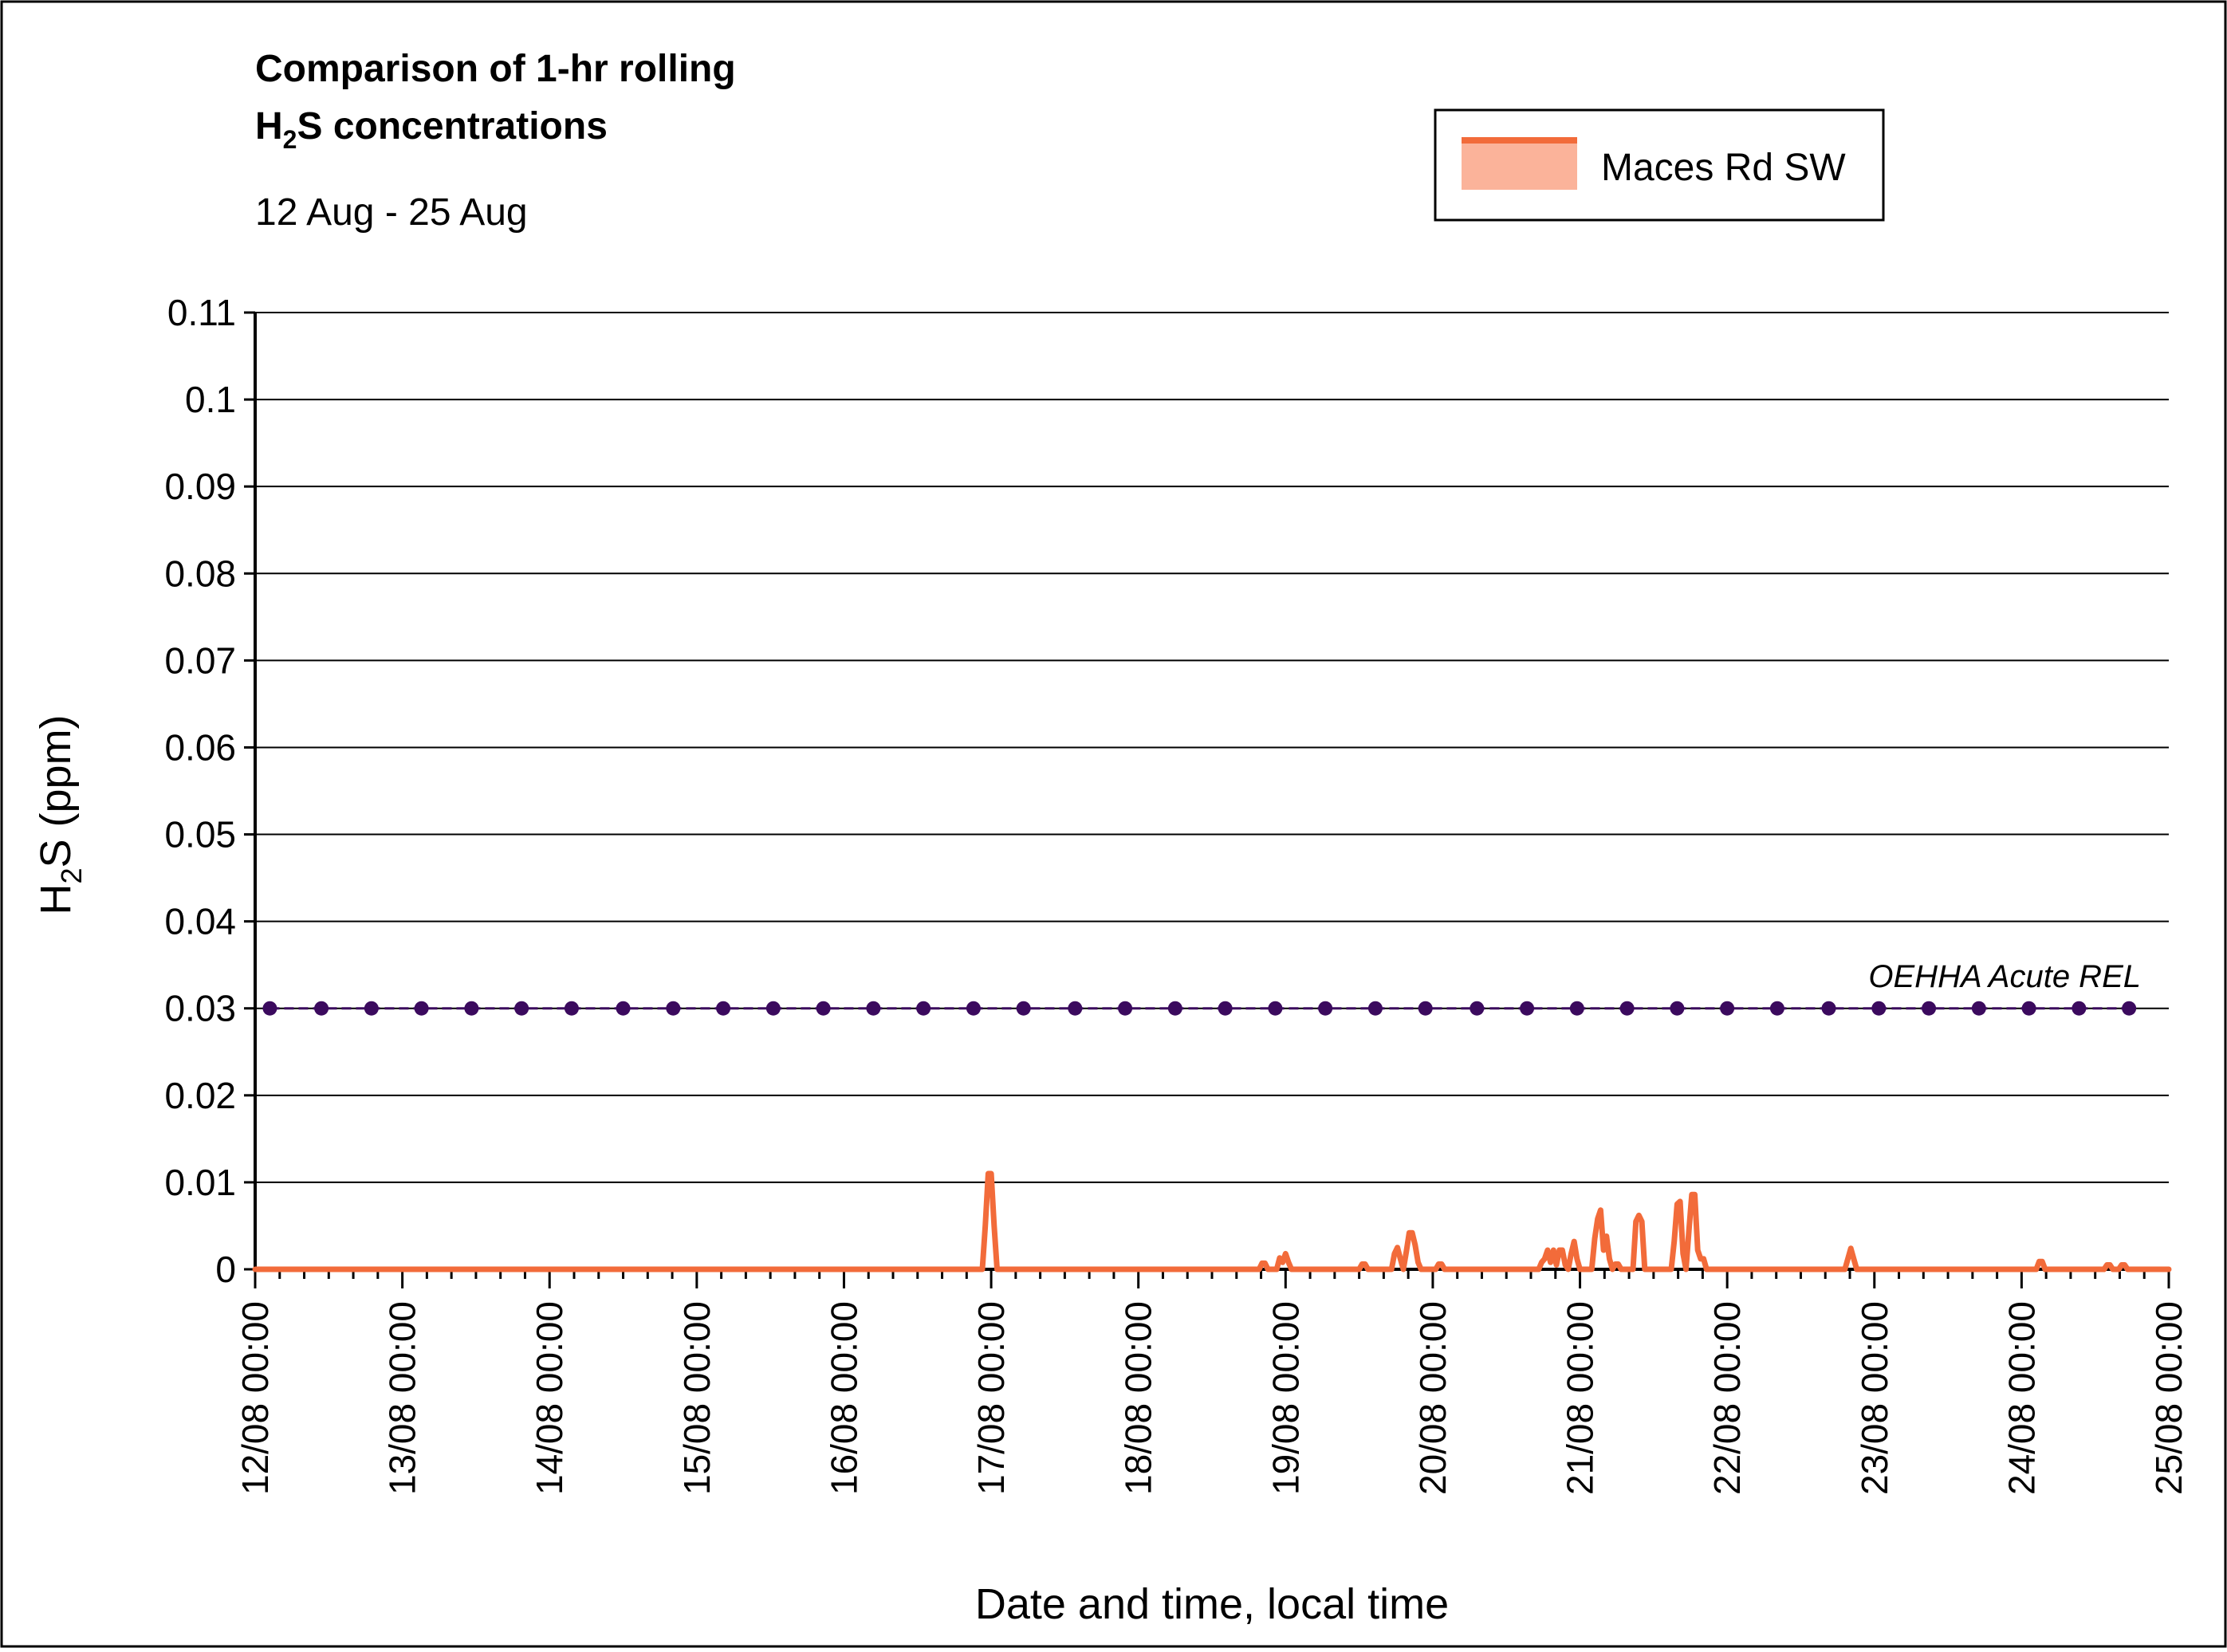 The height and width of the screenshot is (1652, 2227). What do you see at coordinates (1212, 1136) in the screenshot?
I see `series-layer` at bounding box center [1212, 1136].